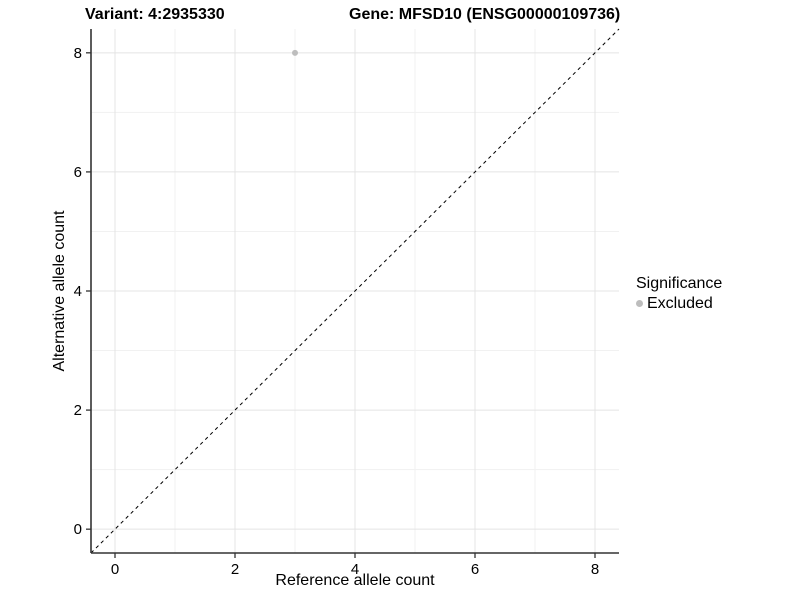 The height and width of the screenshot is (600, 800). Describe the element at coordinates (485, 14) in the screenshot. I see `plot-title-gene: Gene: MFSD10 (ENSG00000109736)` at that location.